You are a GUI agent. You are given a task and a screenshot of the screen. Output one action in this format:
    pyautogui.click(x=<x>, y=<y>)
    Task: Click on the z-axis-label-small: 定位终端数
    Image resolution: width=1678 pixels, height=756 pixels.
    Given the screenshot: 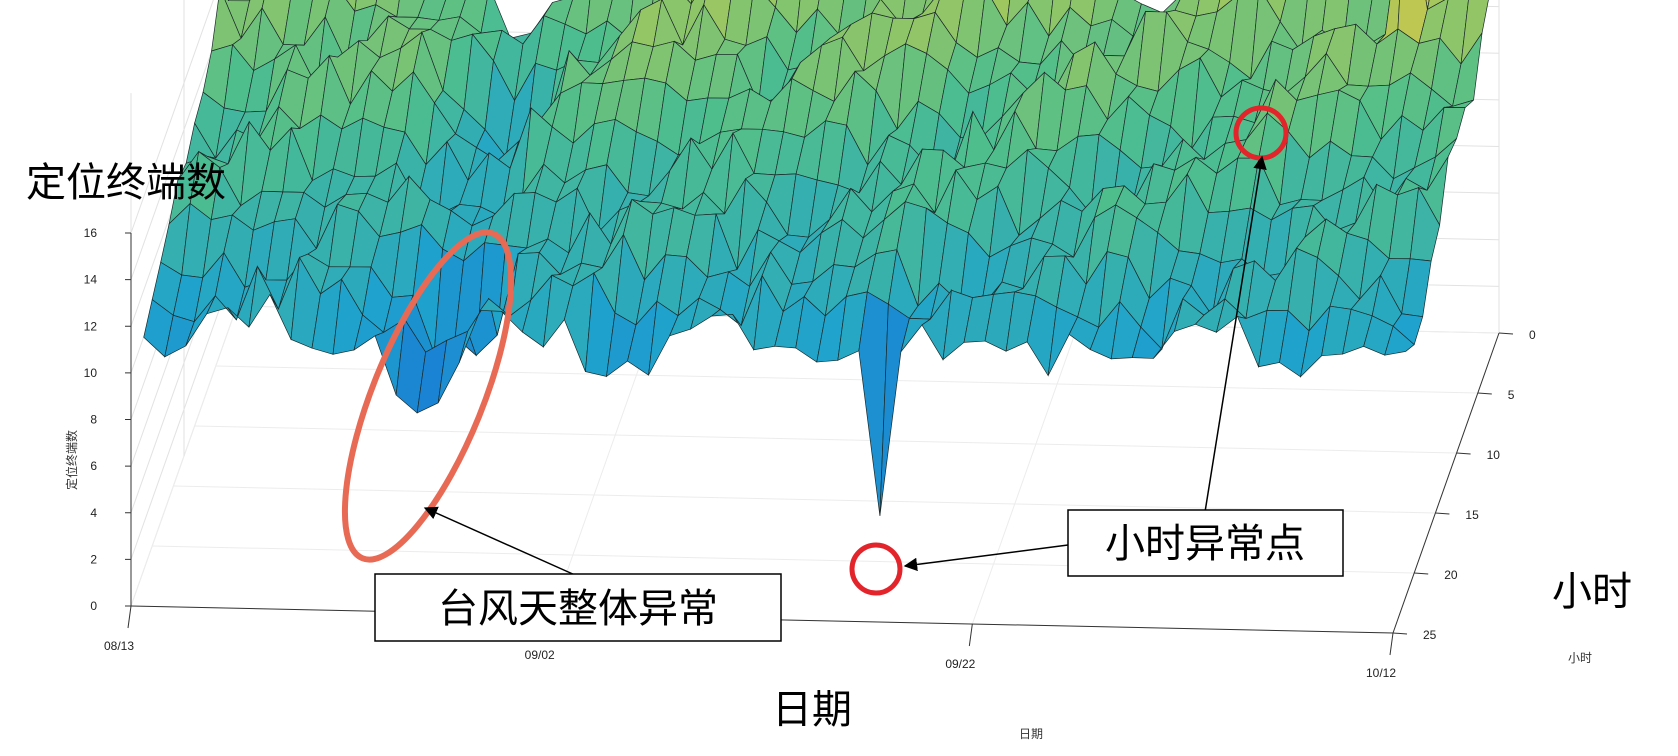 What is the action you would take?
    pyautogui.click(x=71, y=460)
    